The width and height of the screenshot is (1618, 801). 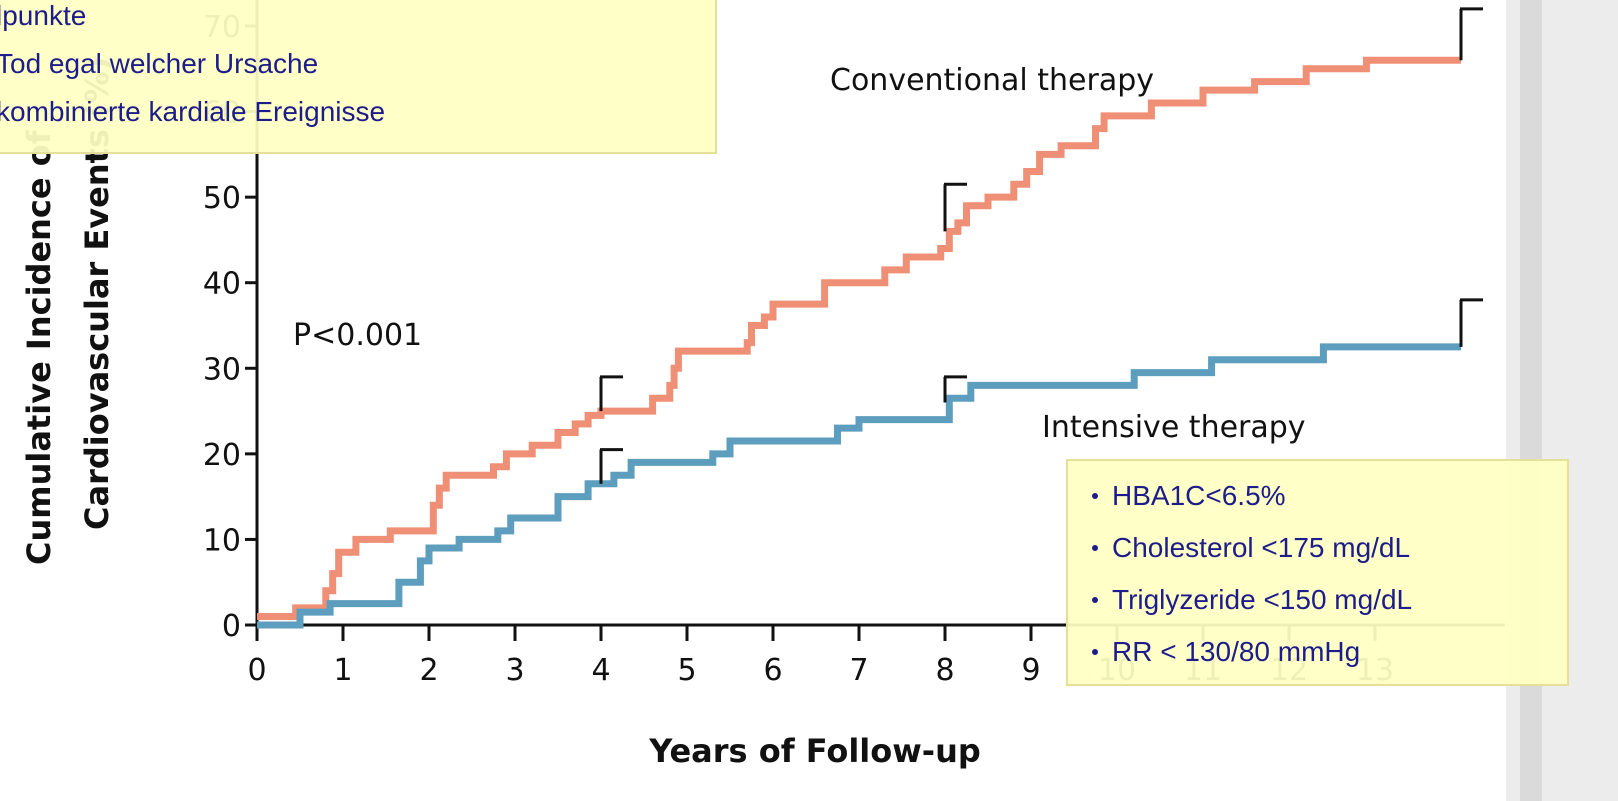 I want to click on x-tick-label: 9, so click(x=1030, y=670).